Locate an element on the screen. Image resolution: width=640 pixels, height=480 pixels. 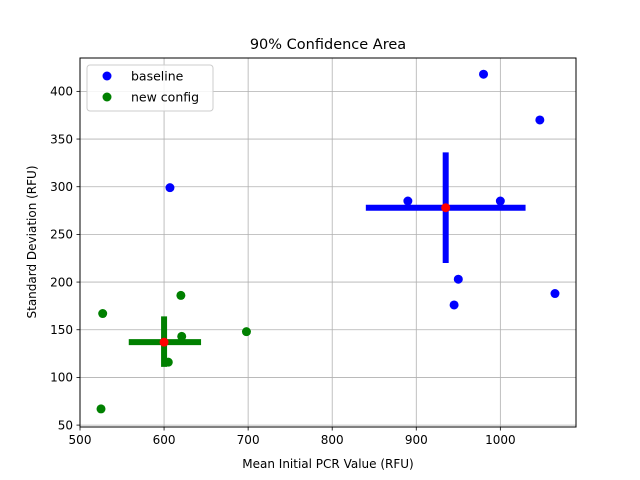
y-tick-label: 100 is located at coordinates (61, 378).